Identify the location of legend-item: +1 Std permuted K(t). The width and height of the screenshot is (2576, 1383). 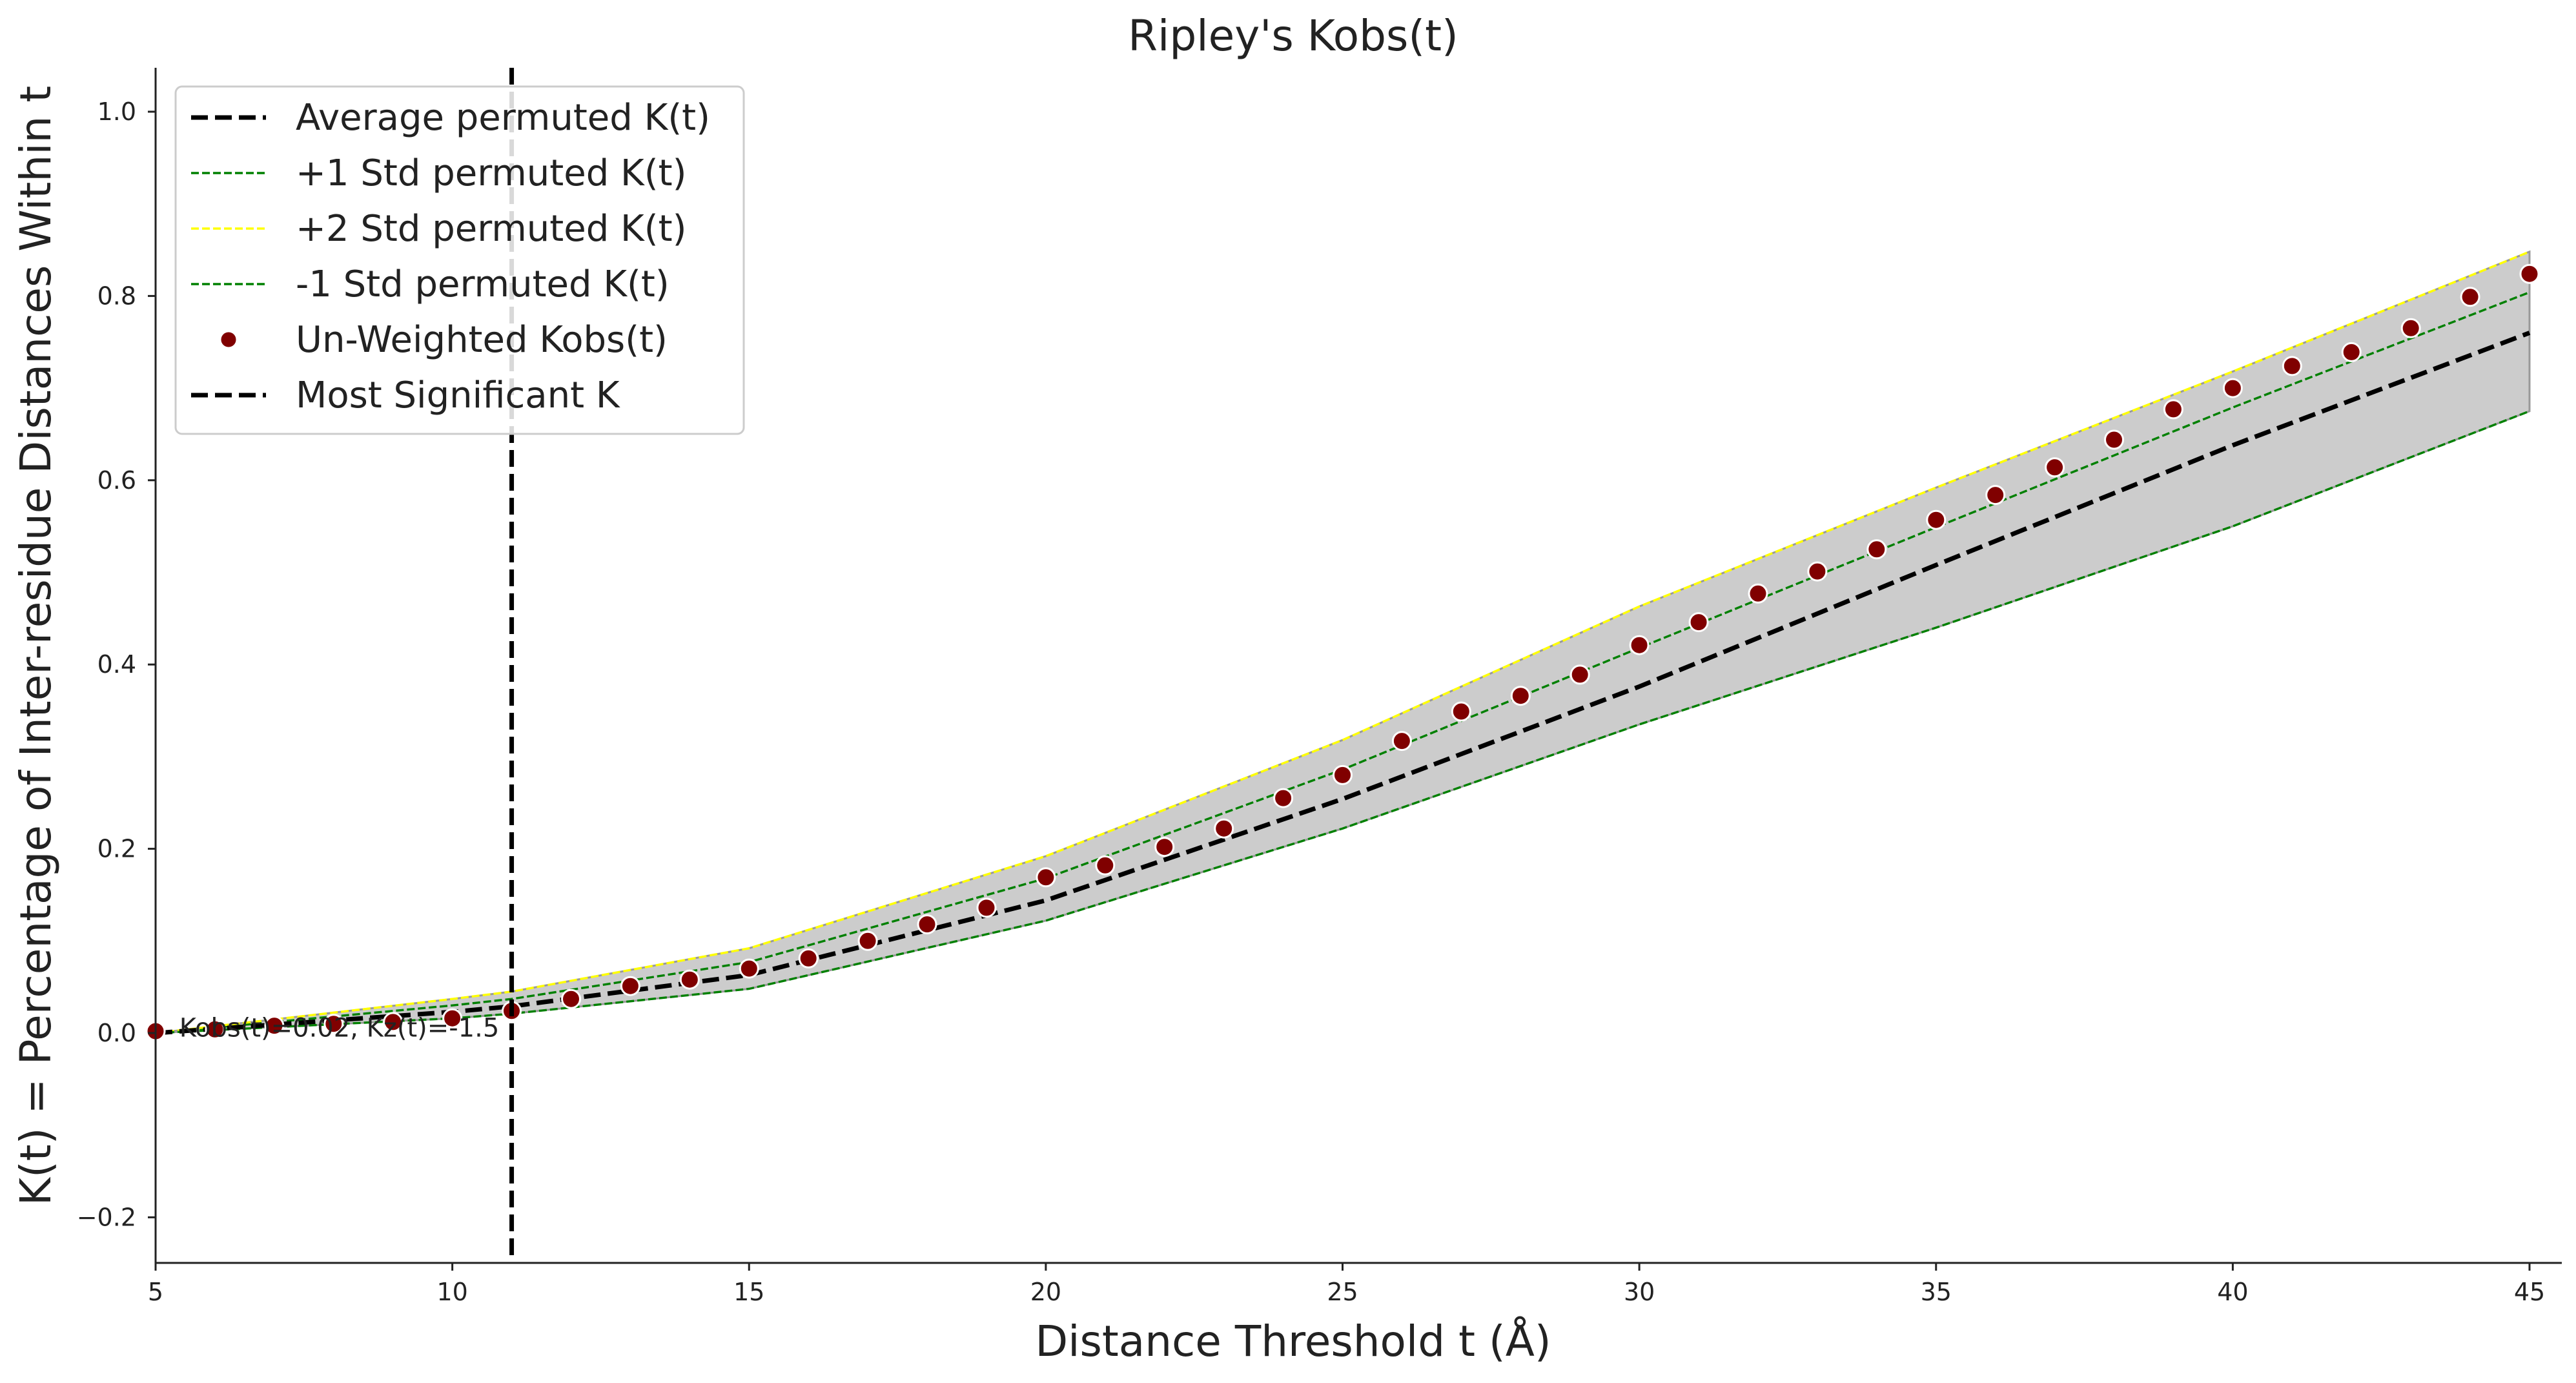
(439, 173).